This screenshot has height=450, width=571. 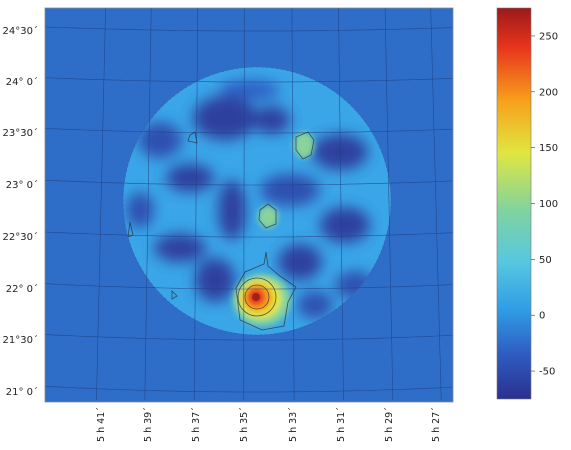 What do you see at coordinates (514, 203) in the screenshot?
I see `colorbar-gradient` at bounding box center [514, 203].